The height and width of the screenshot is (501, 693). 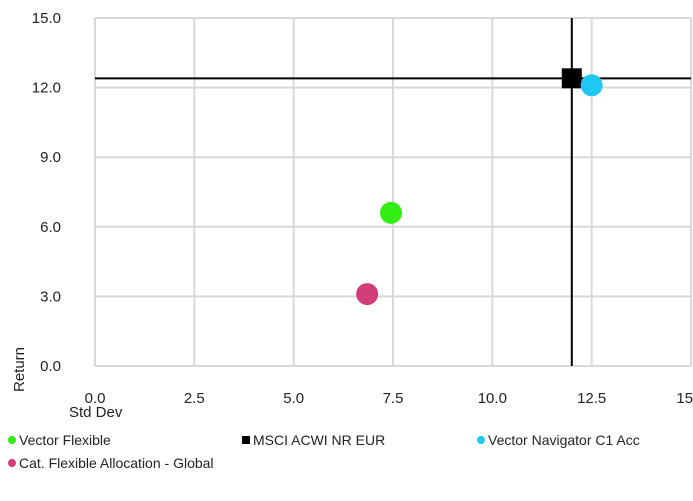 I want to click on x-tick-label: 7.5, so click(x=393, y=398).